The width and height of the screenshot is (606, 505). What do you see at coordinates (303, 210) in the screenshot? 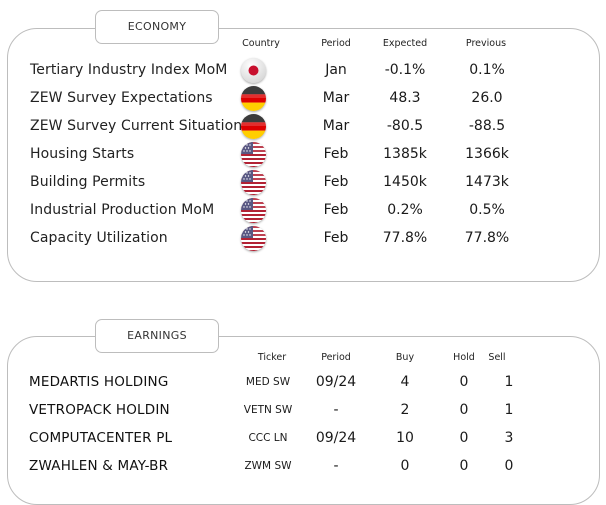
I see `table-row: Industrial Production MoM Feb 0.2% 0.5%` at bounding box center [303, 210].